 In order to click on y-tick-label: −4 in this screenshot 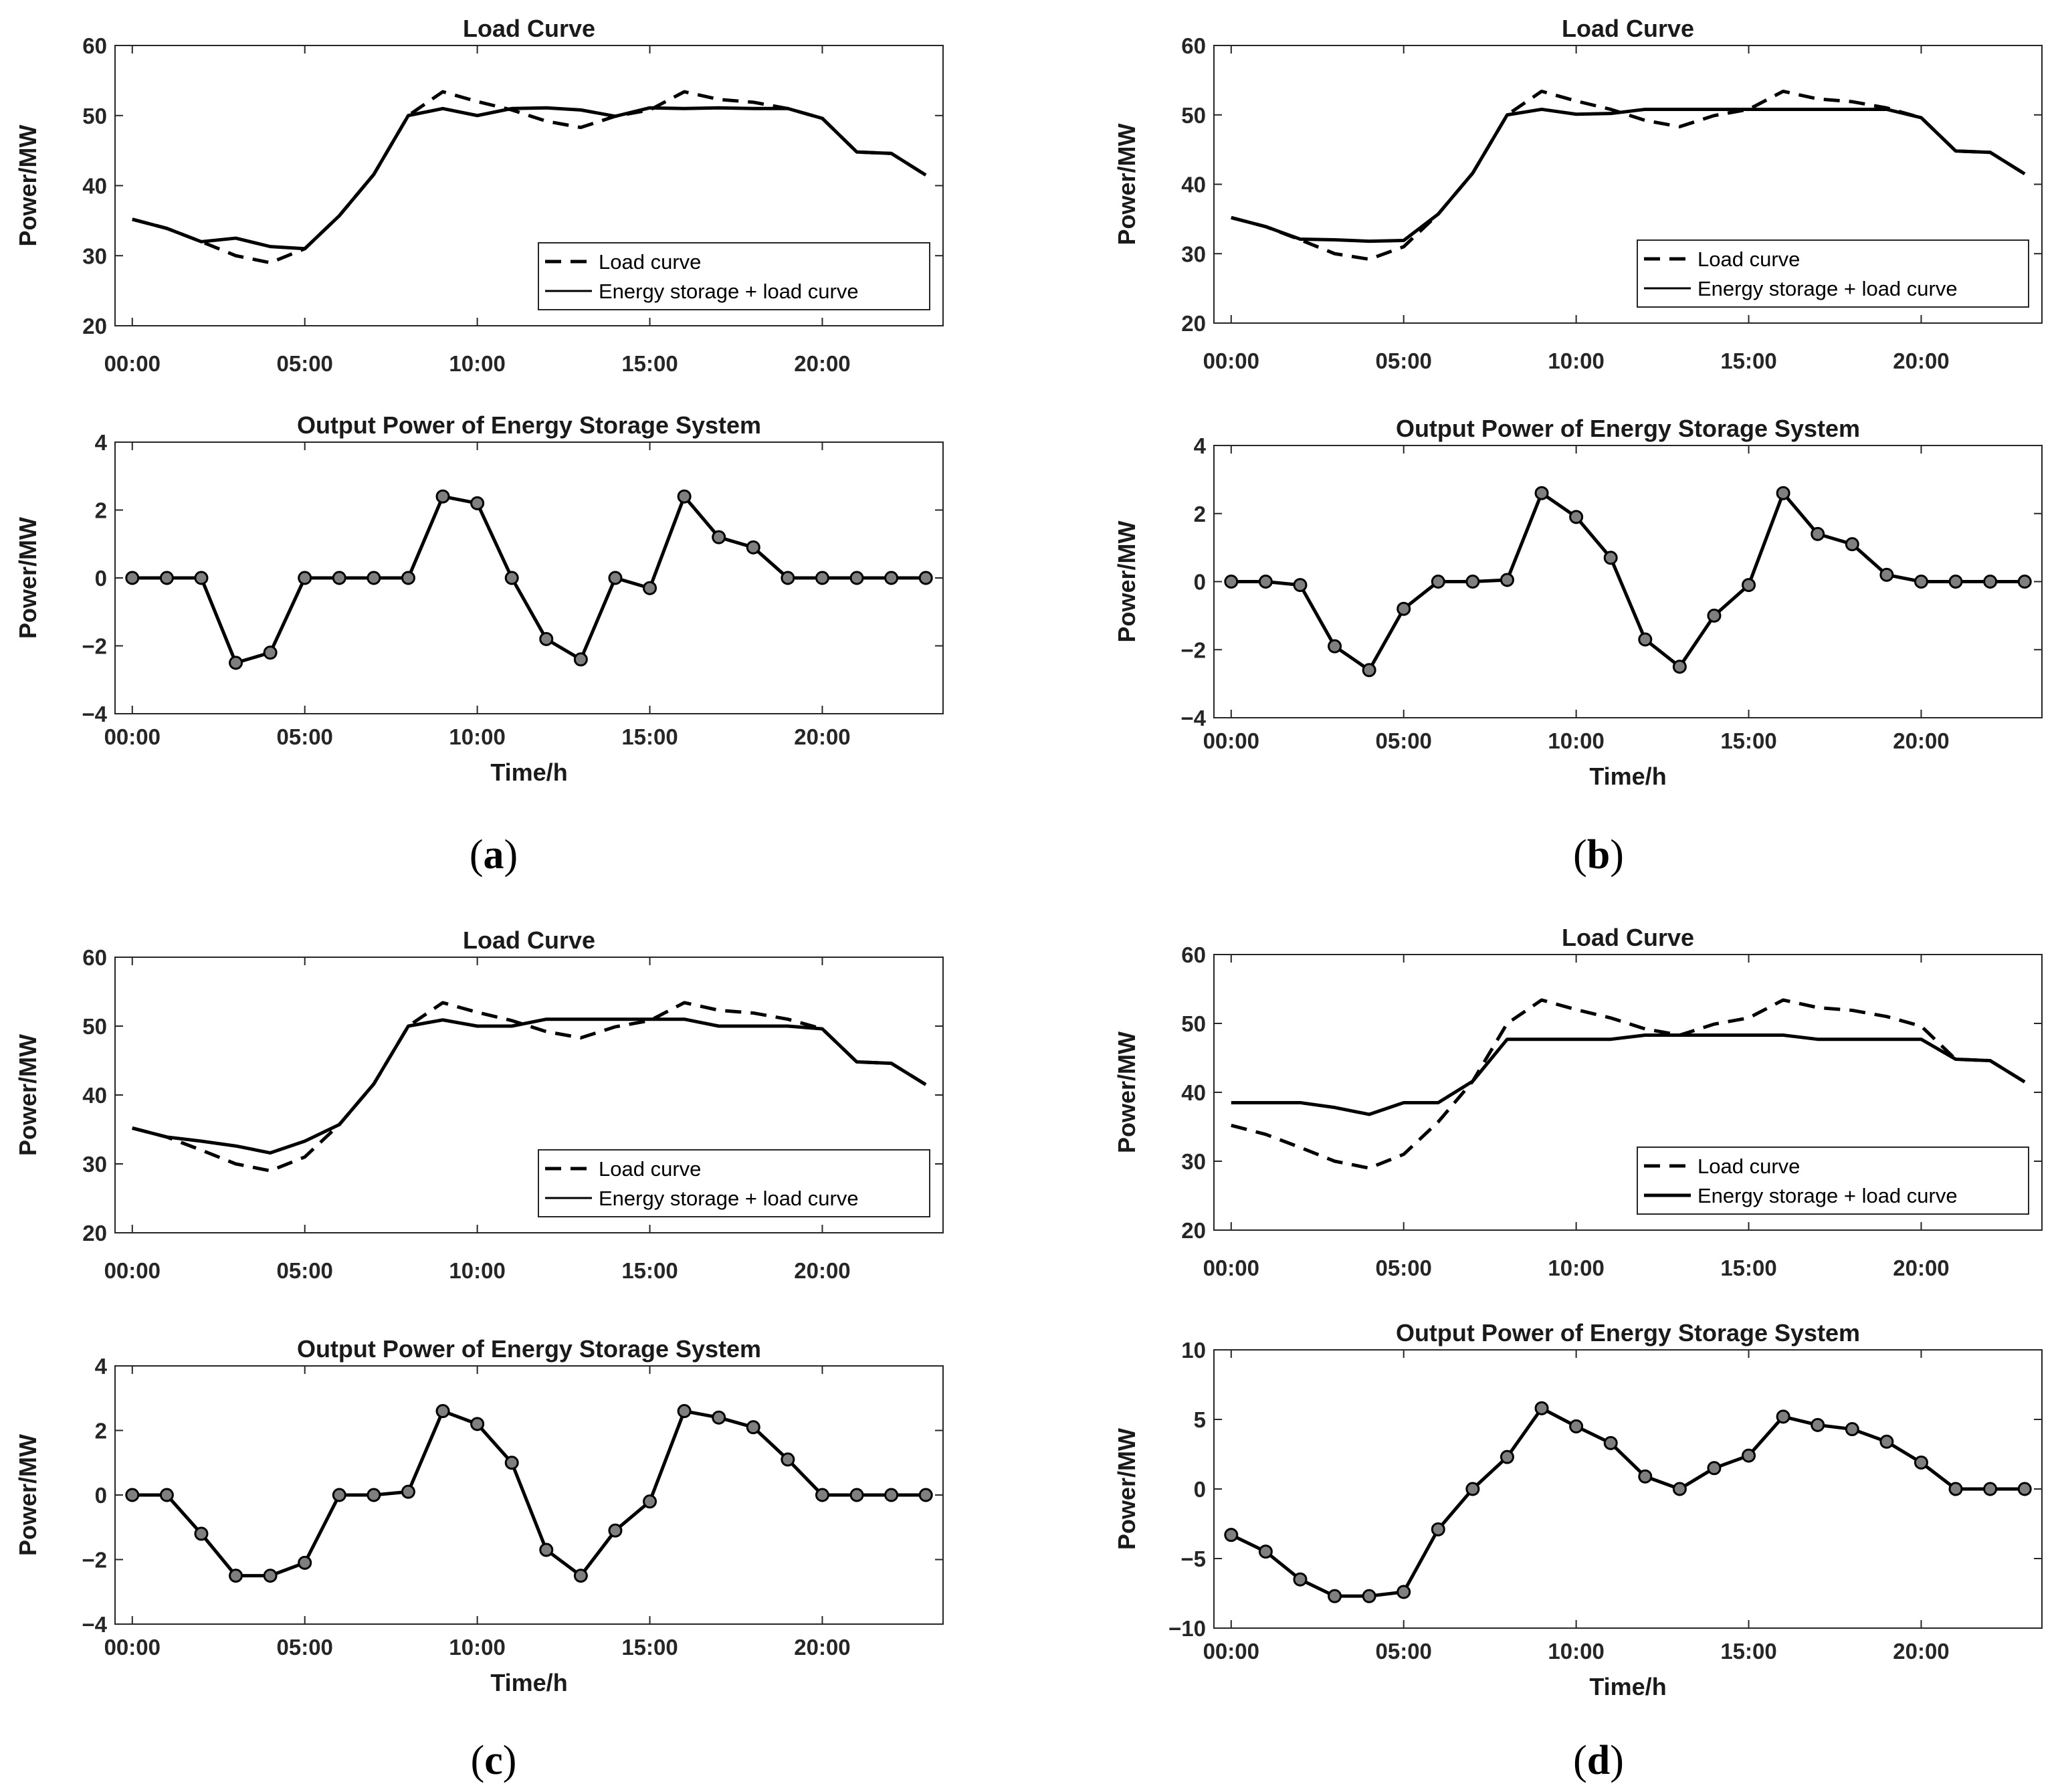, I will do `click(1193, 718)`.